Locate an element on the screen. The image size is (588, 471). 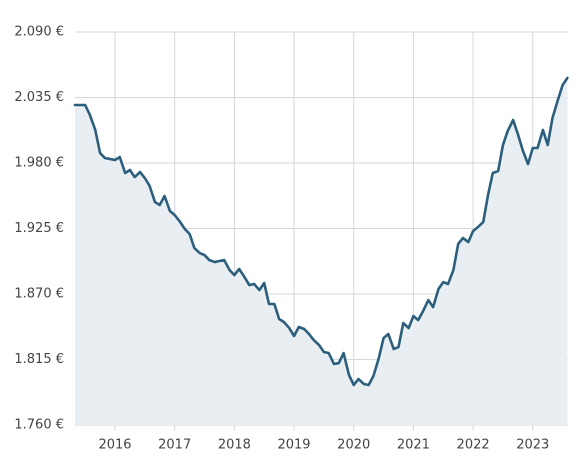
x-tick-label: 2019 is located at coordinates (293, 445).